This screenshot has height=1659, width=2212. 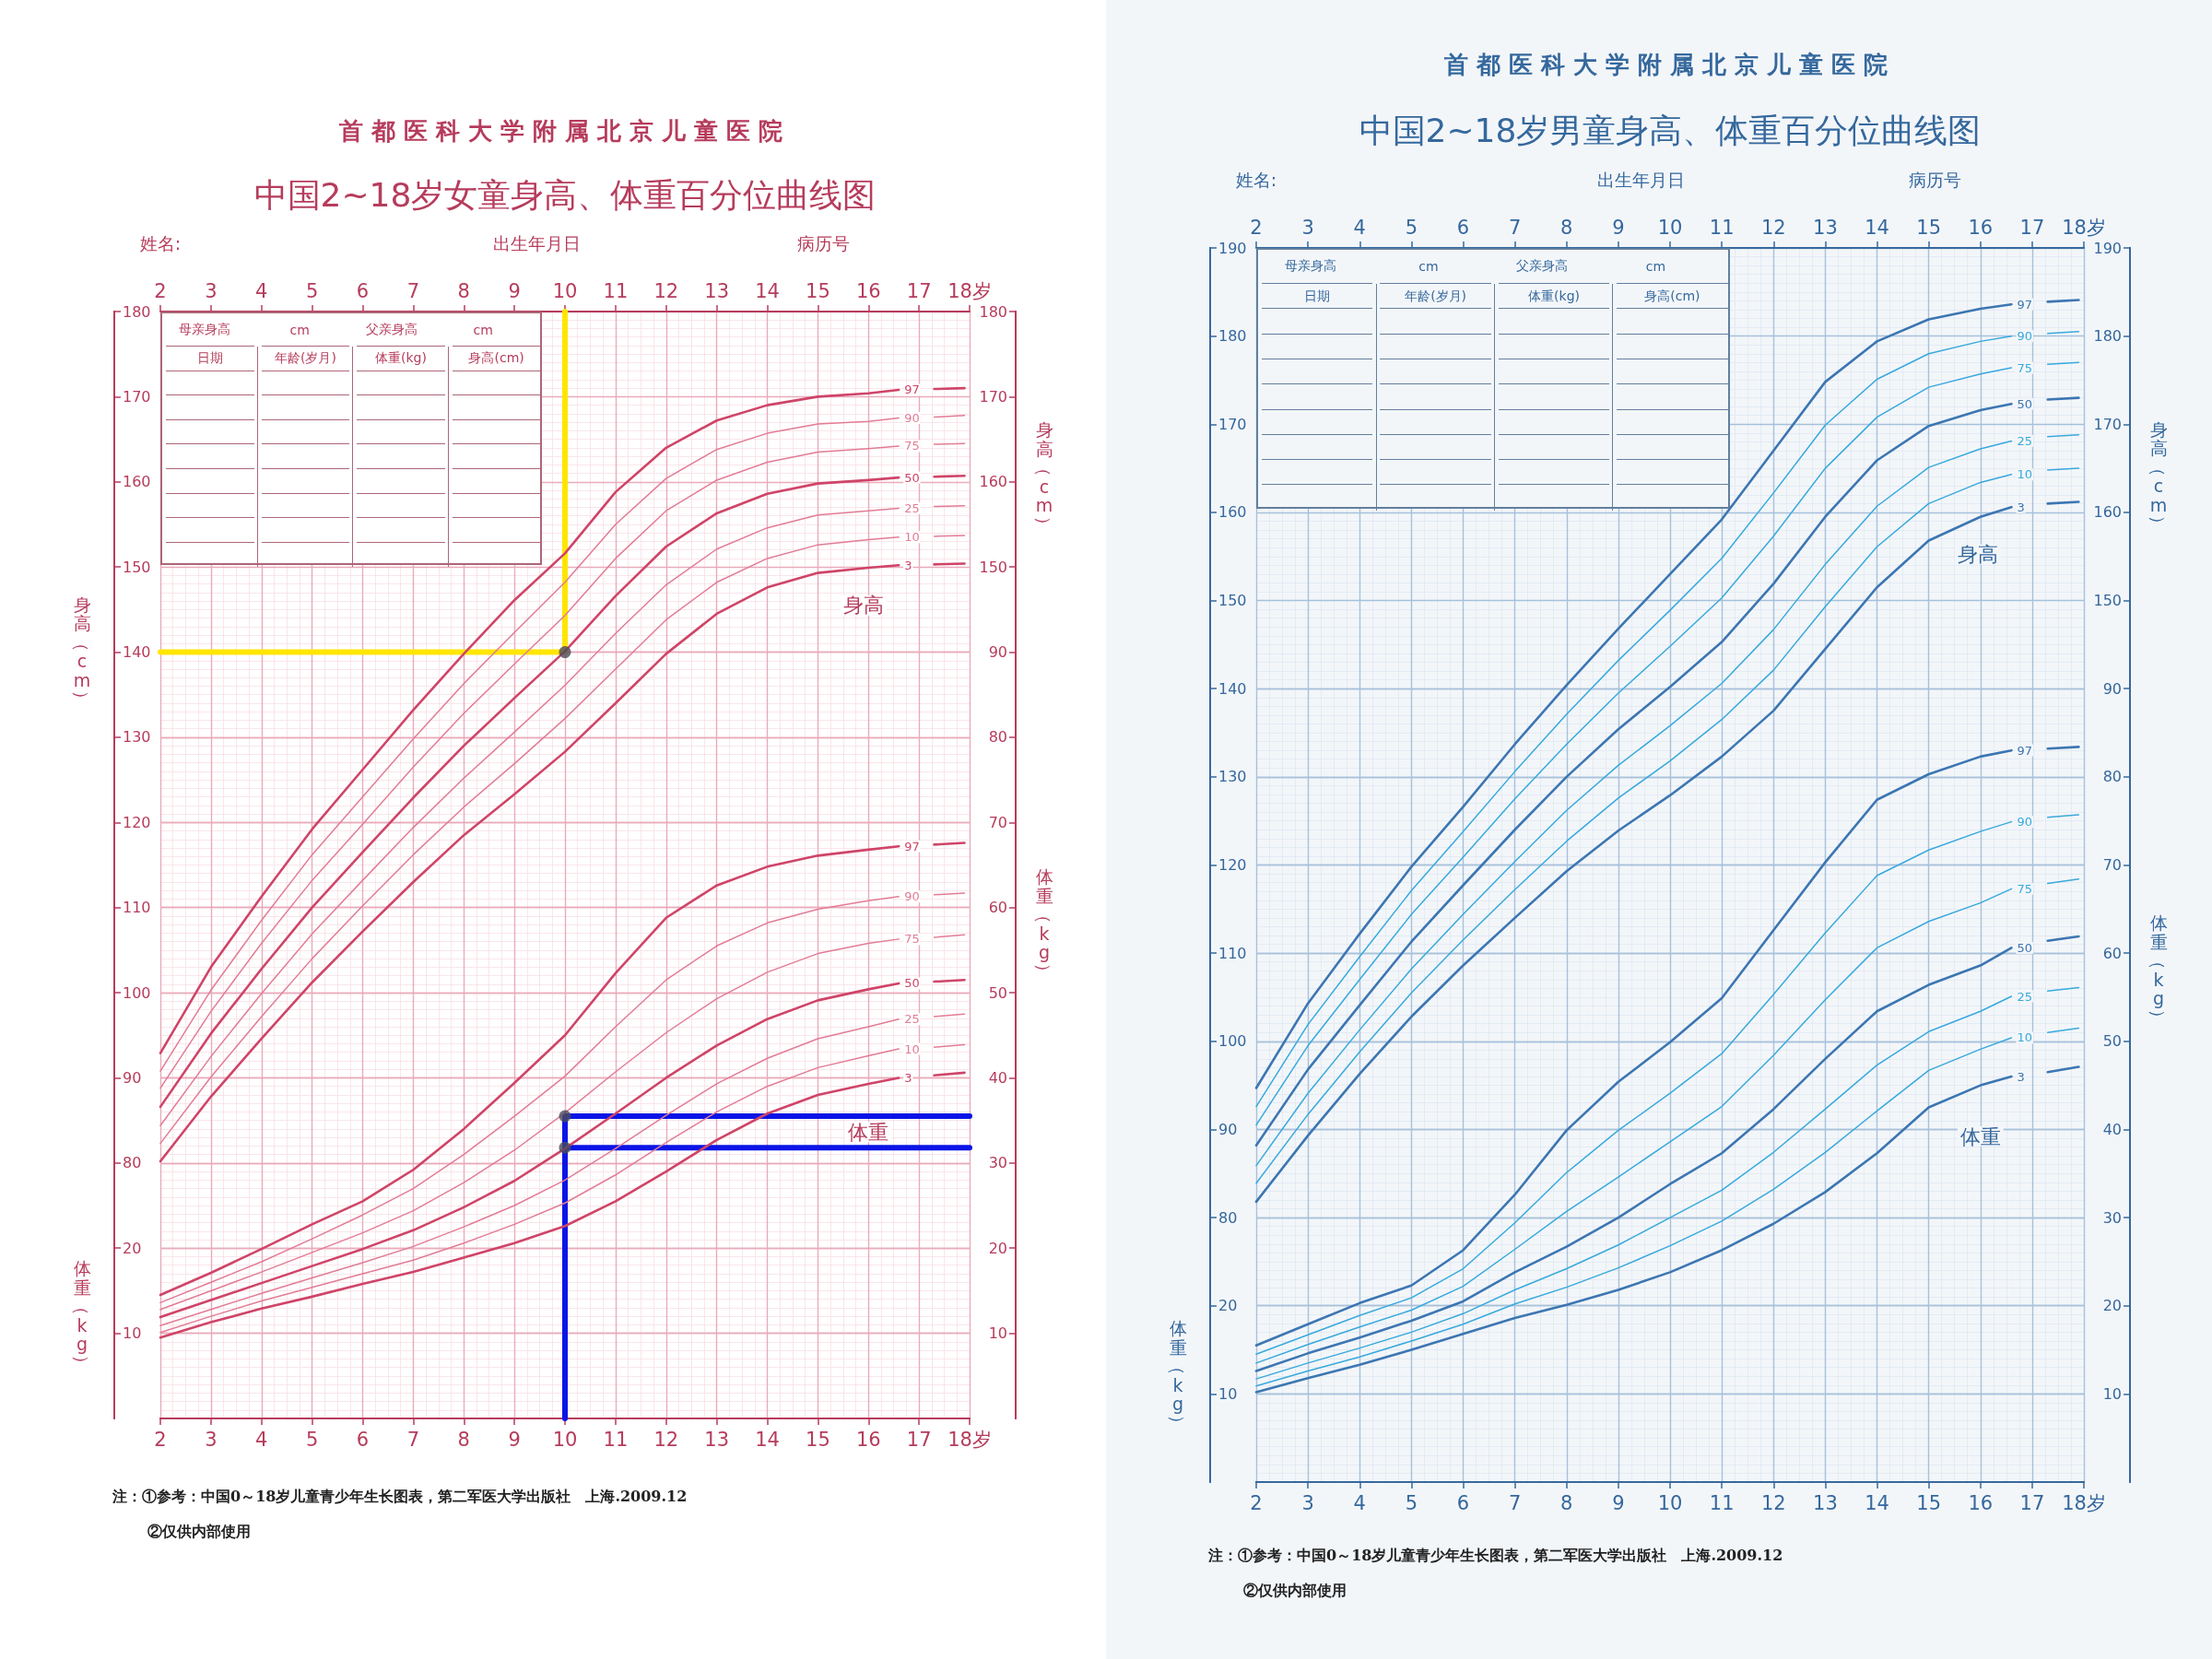 What do you see at coordinates (1232, 601) in the screenshot?
I see `y-tick-label: 150` at bounding box center [1232, 601].